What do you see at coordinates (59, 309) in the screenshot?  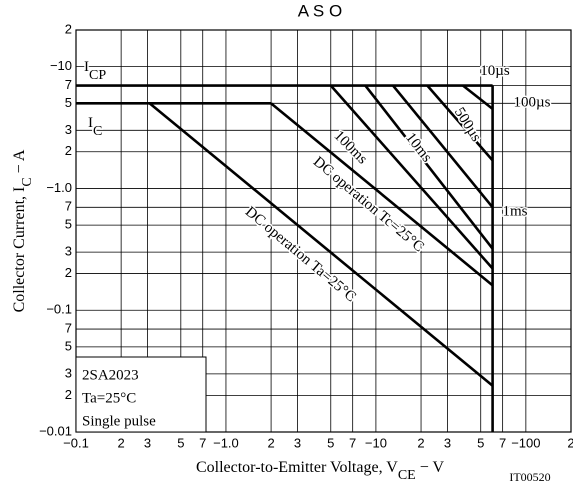 I see `y-tick-label: −0.1` at bounding box center [59, 309].